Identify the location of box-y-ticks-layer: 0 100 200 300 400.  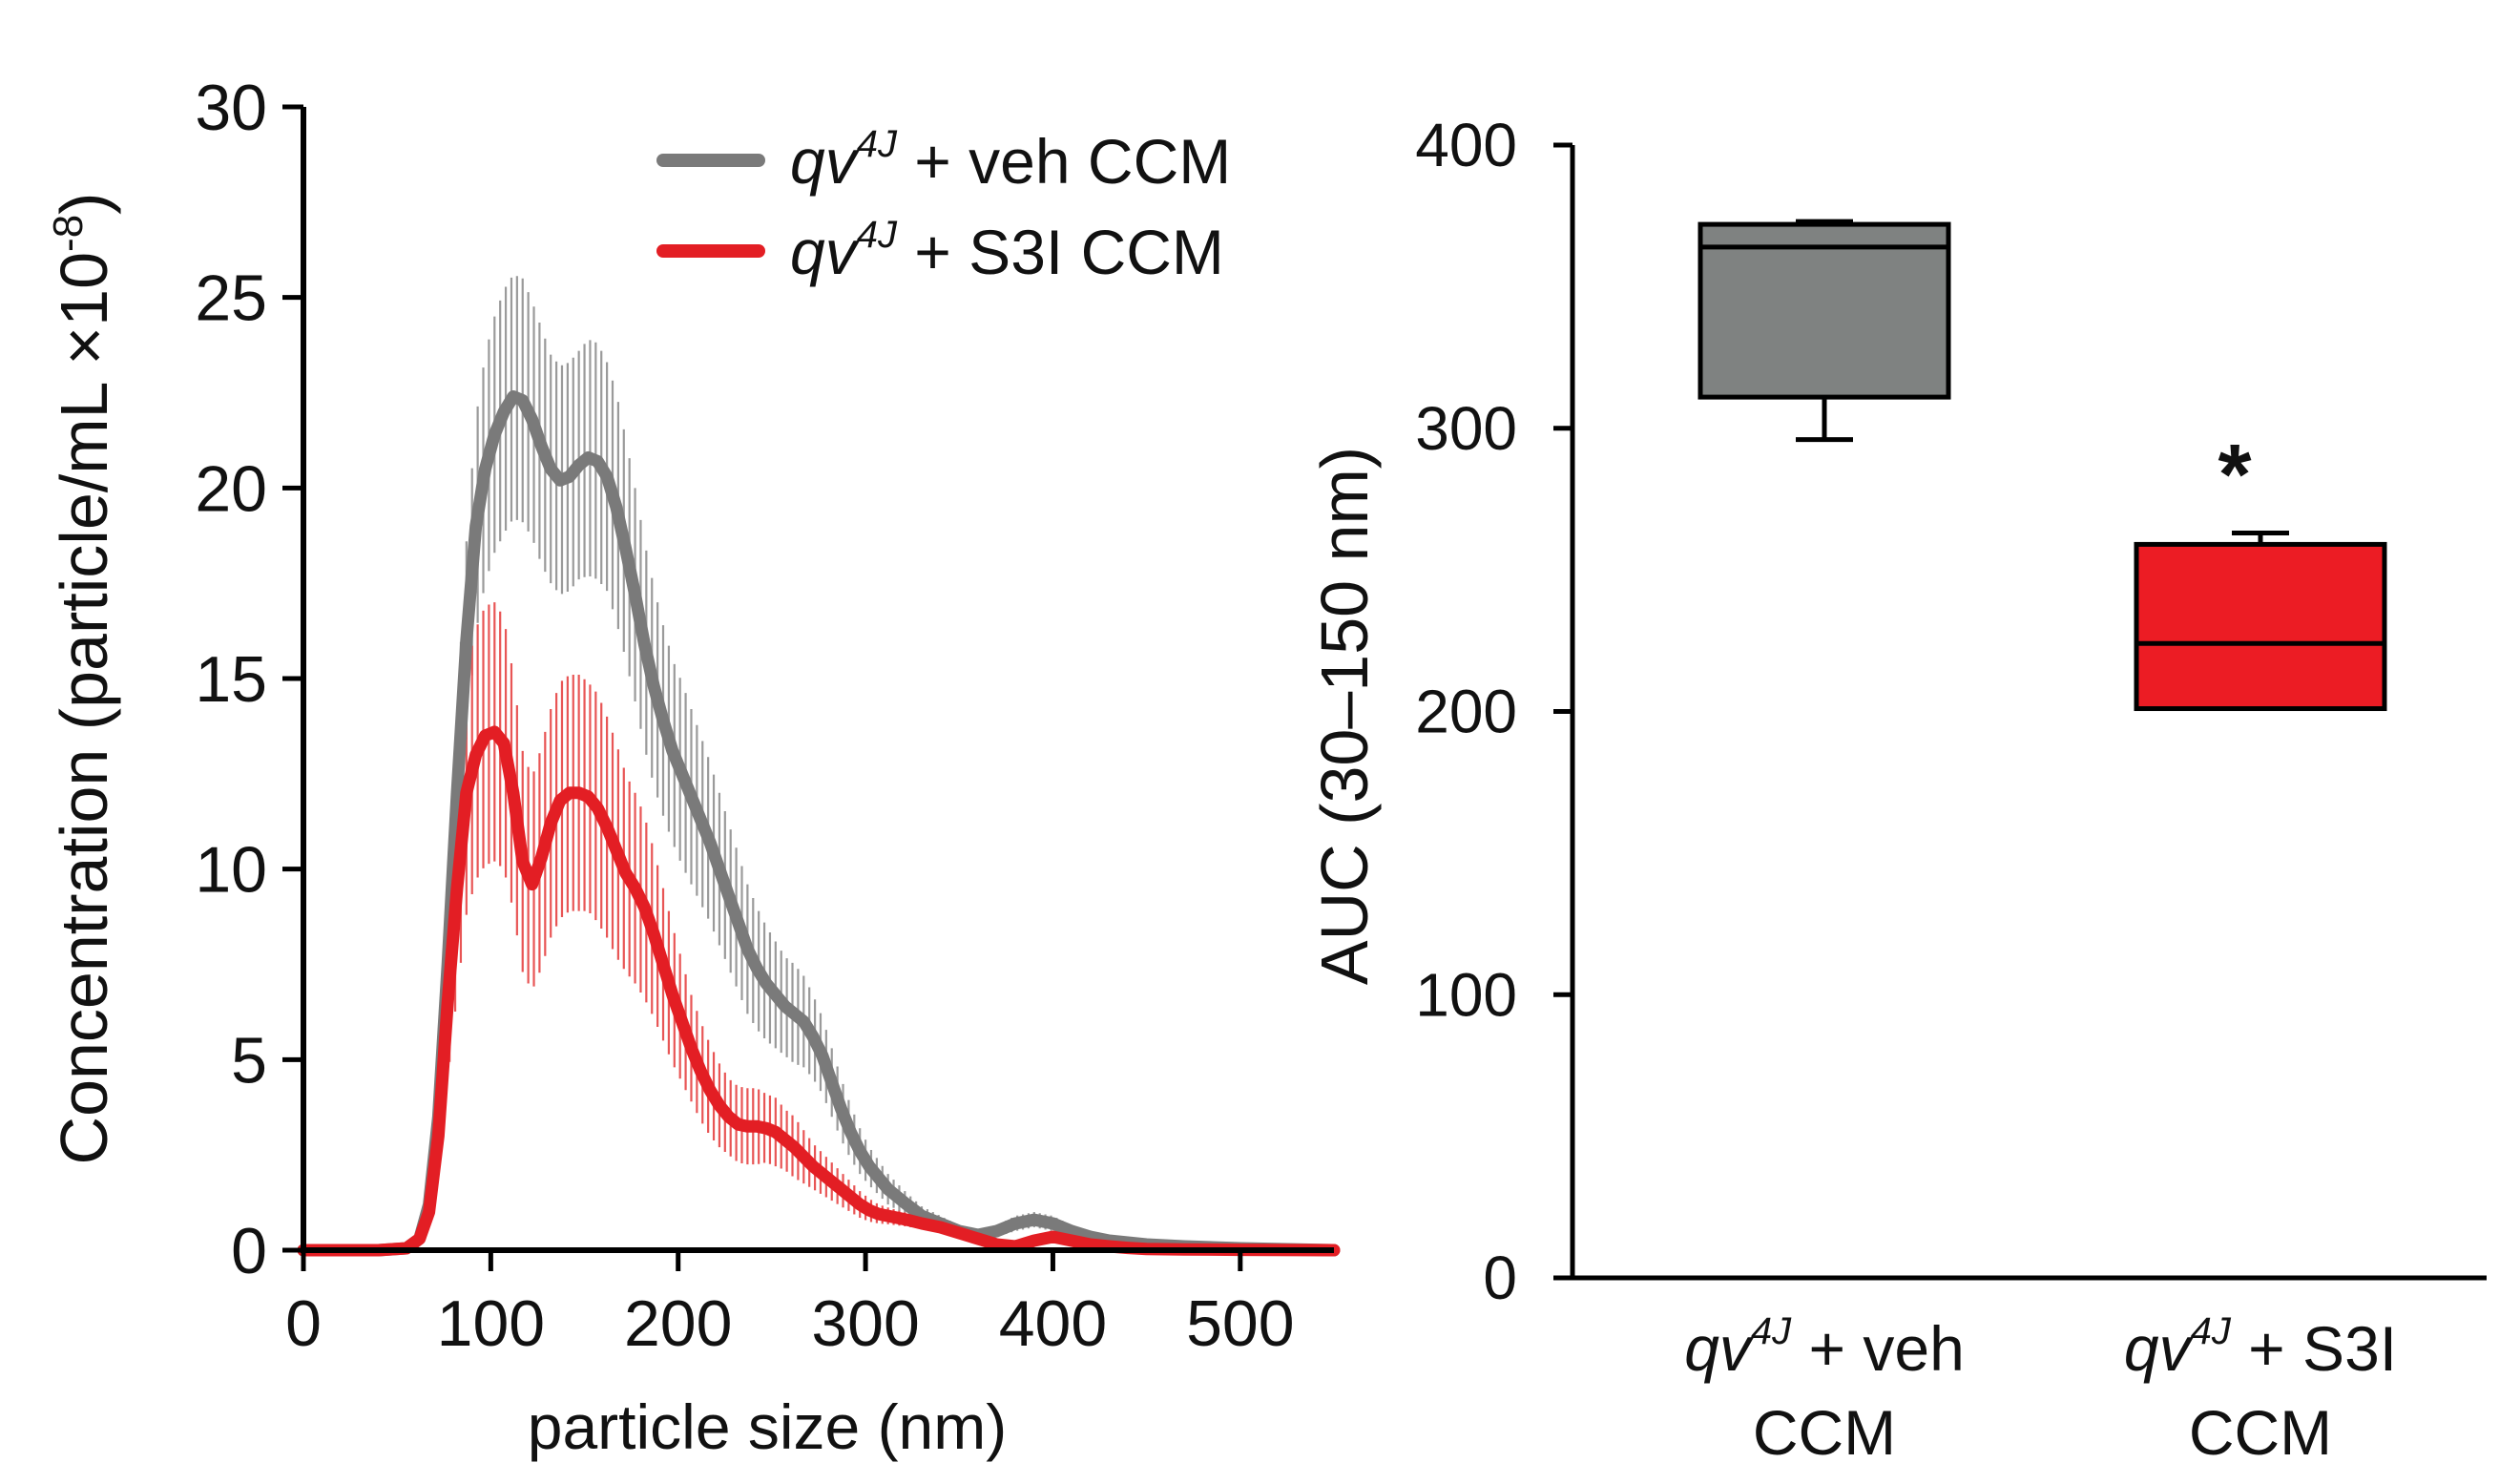
(1494, 711).